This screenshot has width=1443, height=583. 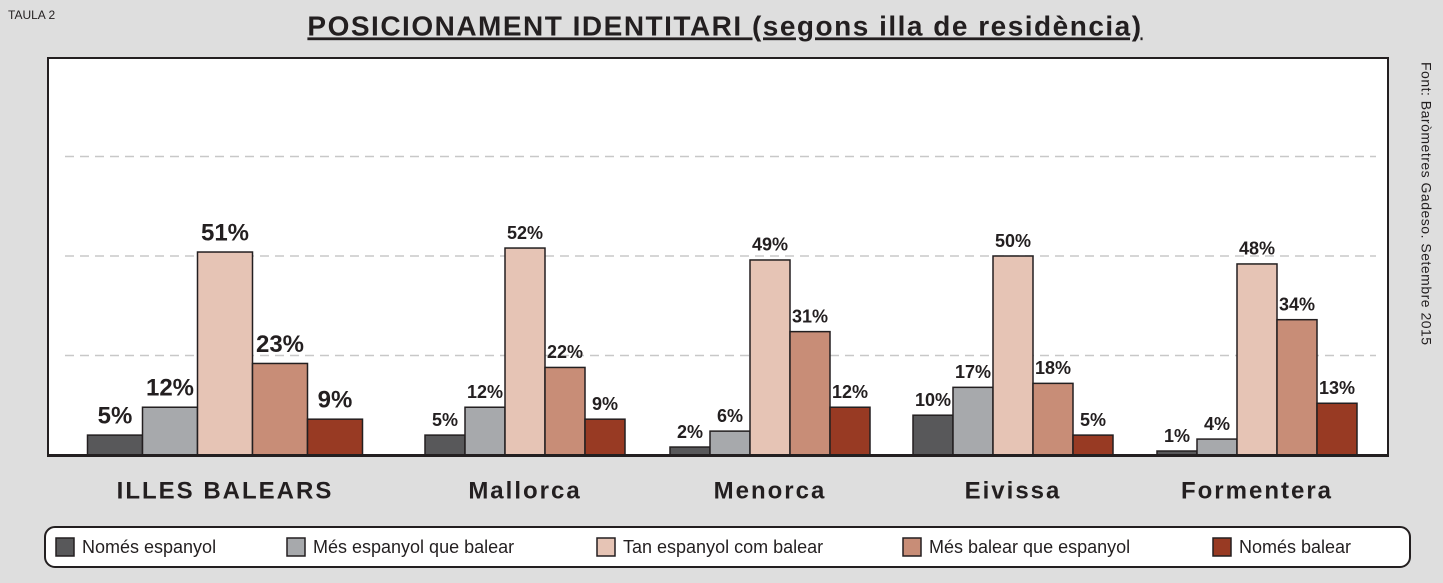 What do you see at coordinates (1295, 547) in the screenshot?
I see `legend-label: Només balear` at bounding box center [1295, 547].